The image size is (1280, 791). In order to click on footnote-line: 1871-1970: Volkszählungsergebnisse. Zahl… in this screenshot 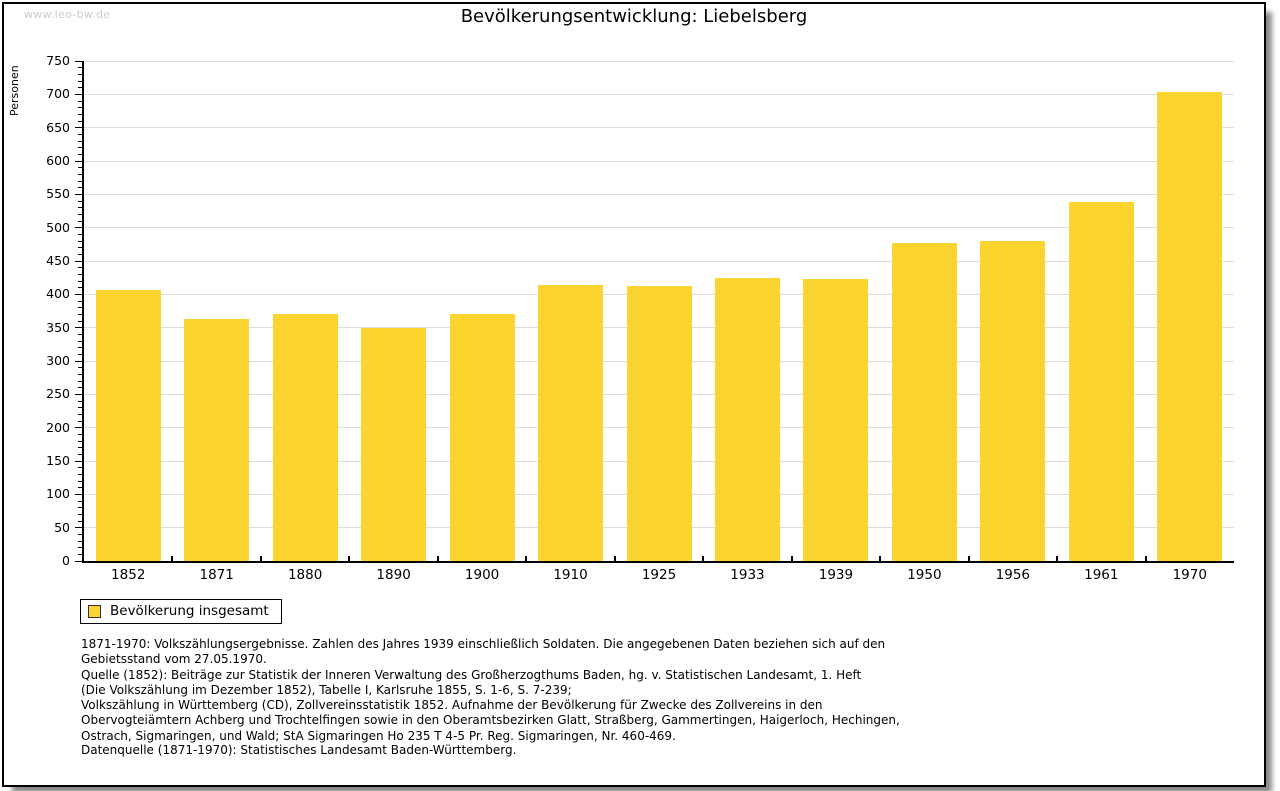, I will do `click(483, 644)`.